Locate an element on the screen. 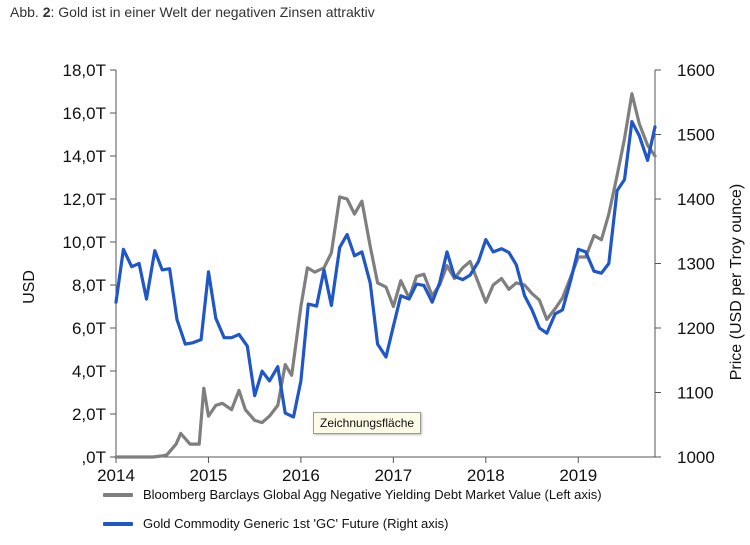  x-tick-label: 2018 is located at coordinates (486, 475).